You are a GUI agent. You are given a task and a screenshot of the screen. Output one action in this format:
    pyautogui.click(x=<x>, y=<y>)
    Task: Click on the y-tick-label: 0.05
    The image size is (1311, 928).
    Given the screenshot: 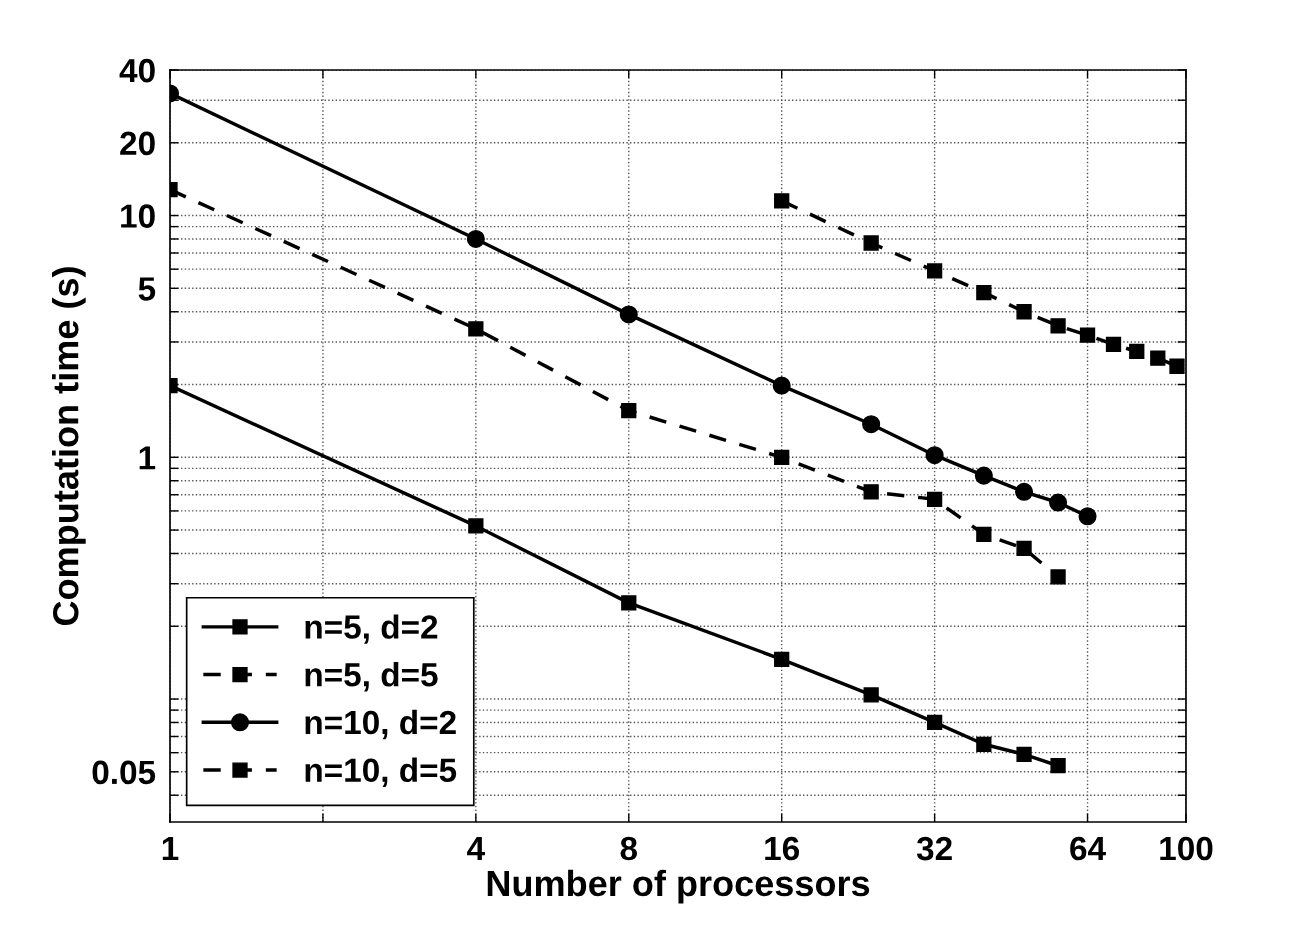 What is the action you would take?
    pyautogui.click(x=124, y=772)
    